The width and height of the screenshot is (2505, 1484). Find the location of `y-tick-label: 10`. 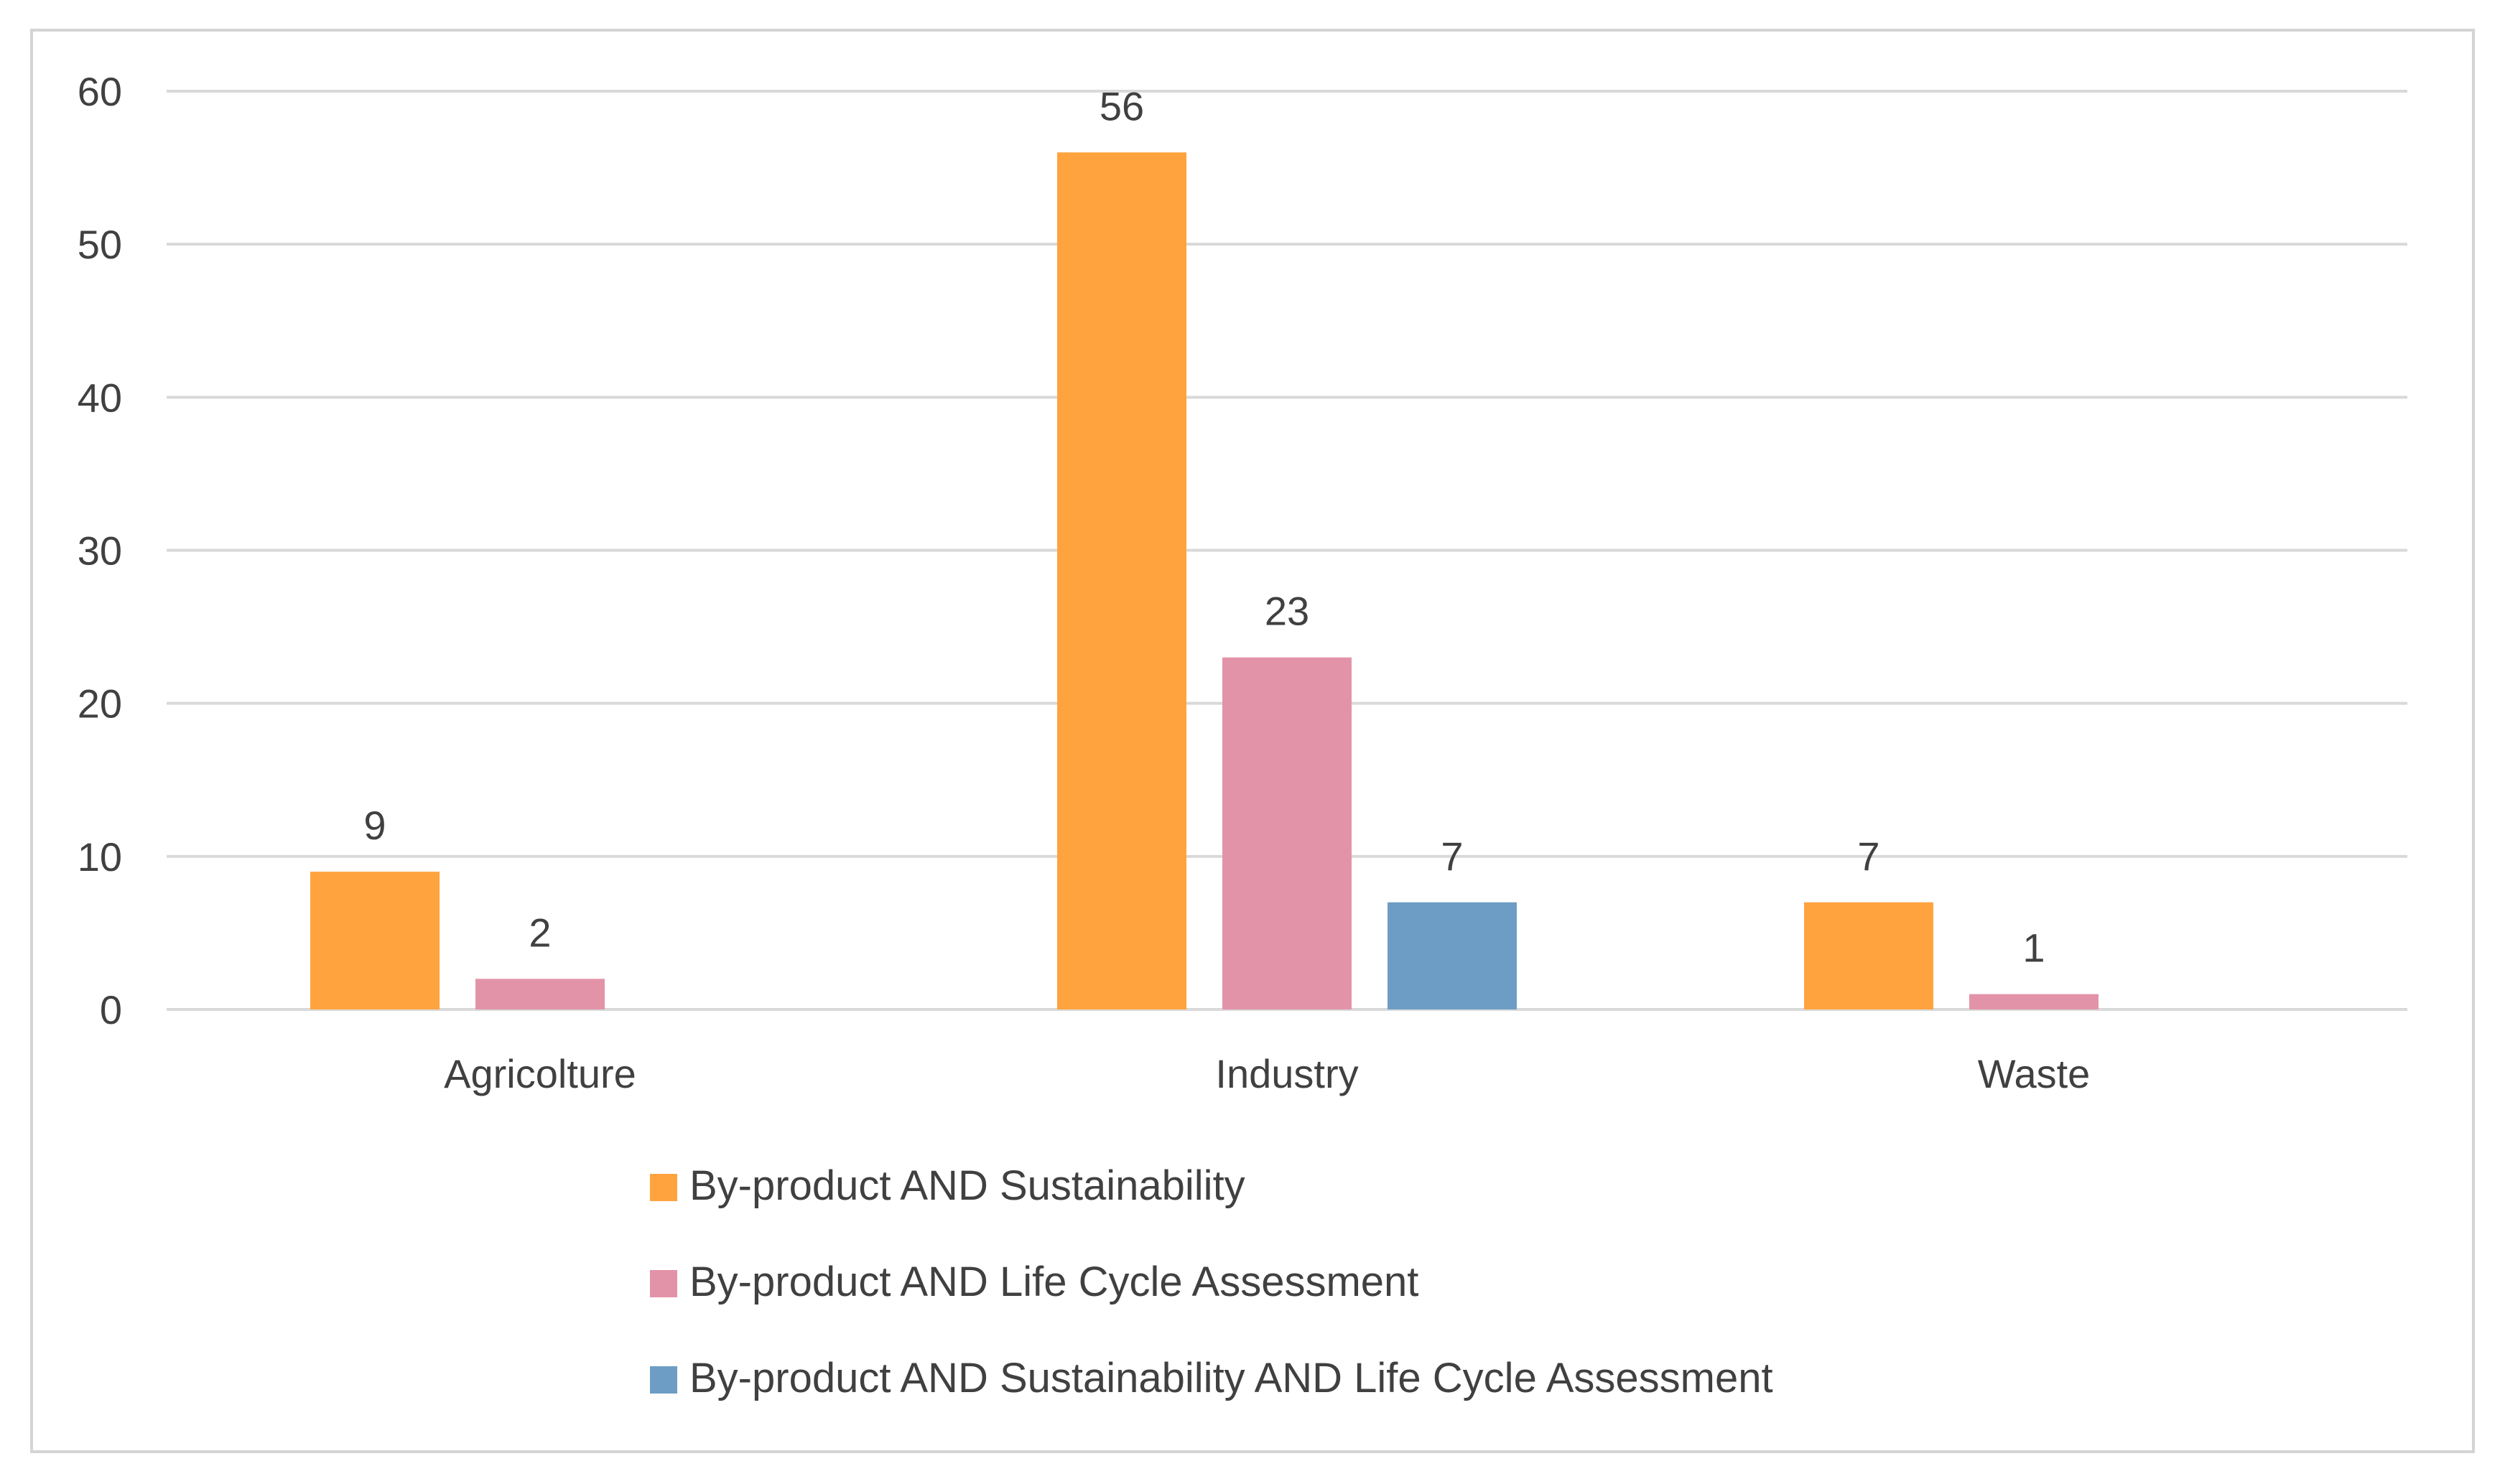

y-tick-label: 10 is located at coordinates (100, 856).